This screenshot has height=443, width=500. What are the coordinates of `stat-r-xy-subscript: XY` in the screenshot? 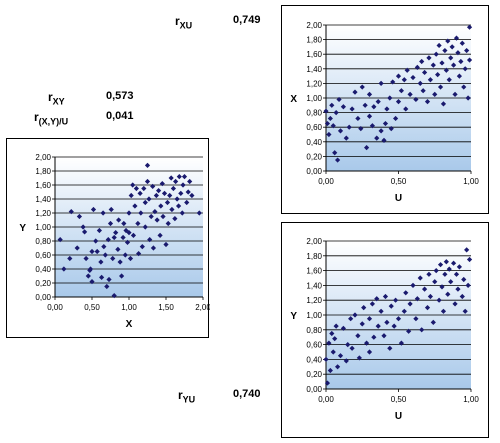 It's located at (58, 101).